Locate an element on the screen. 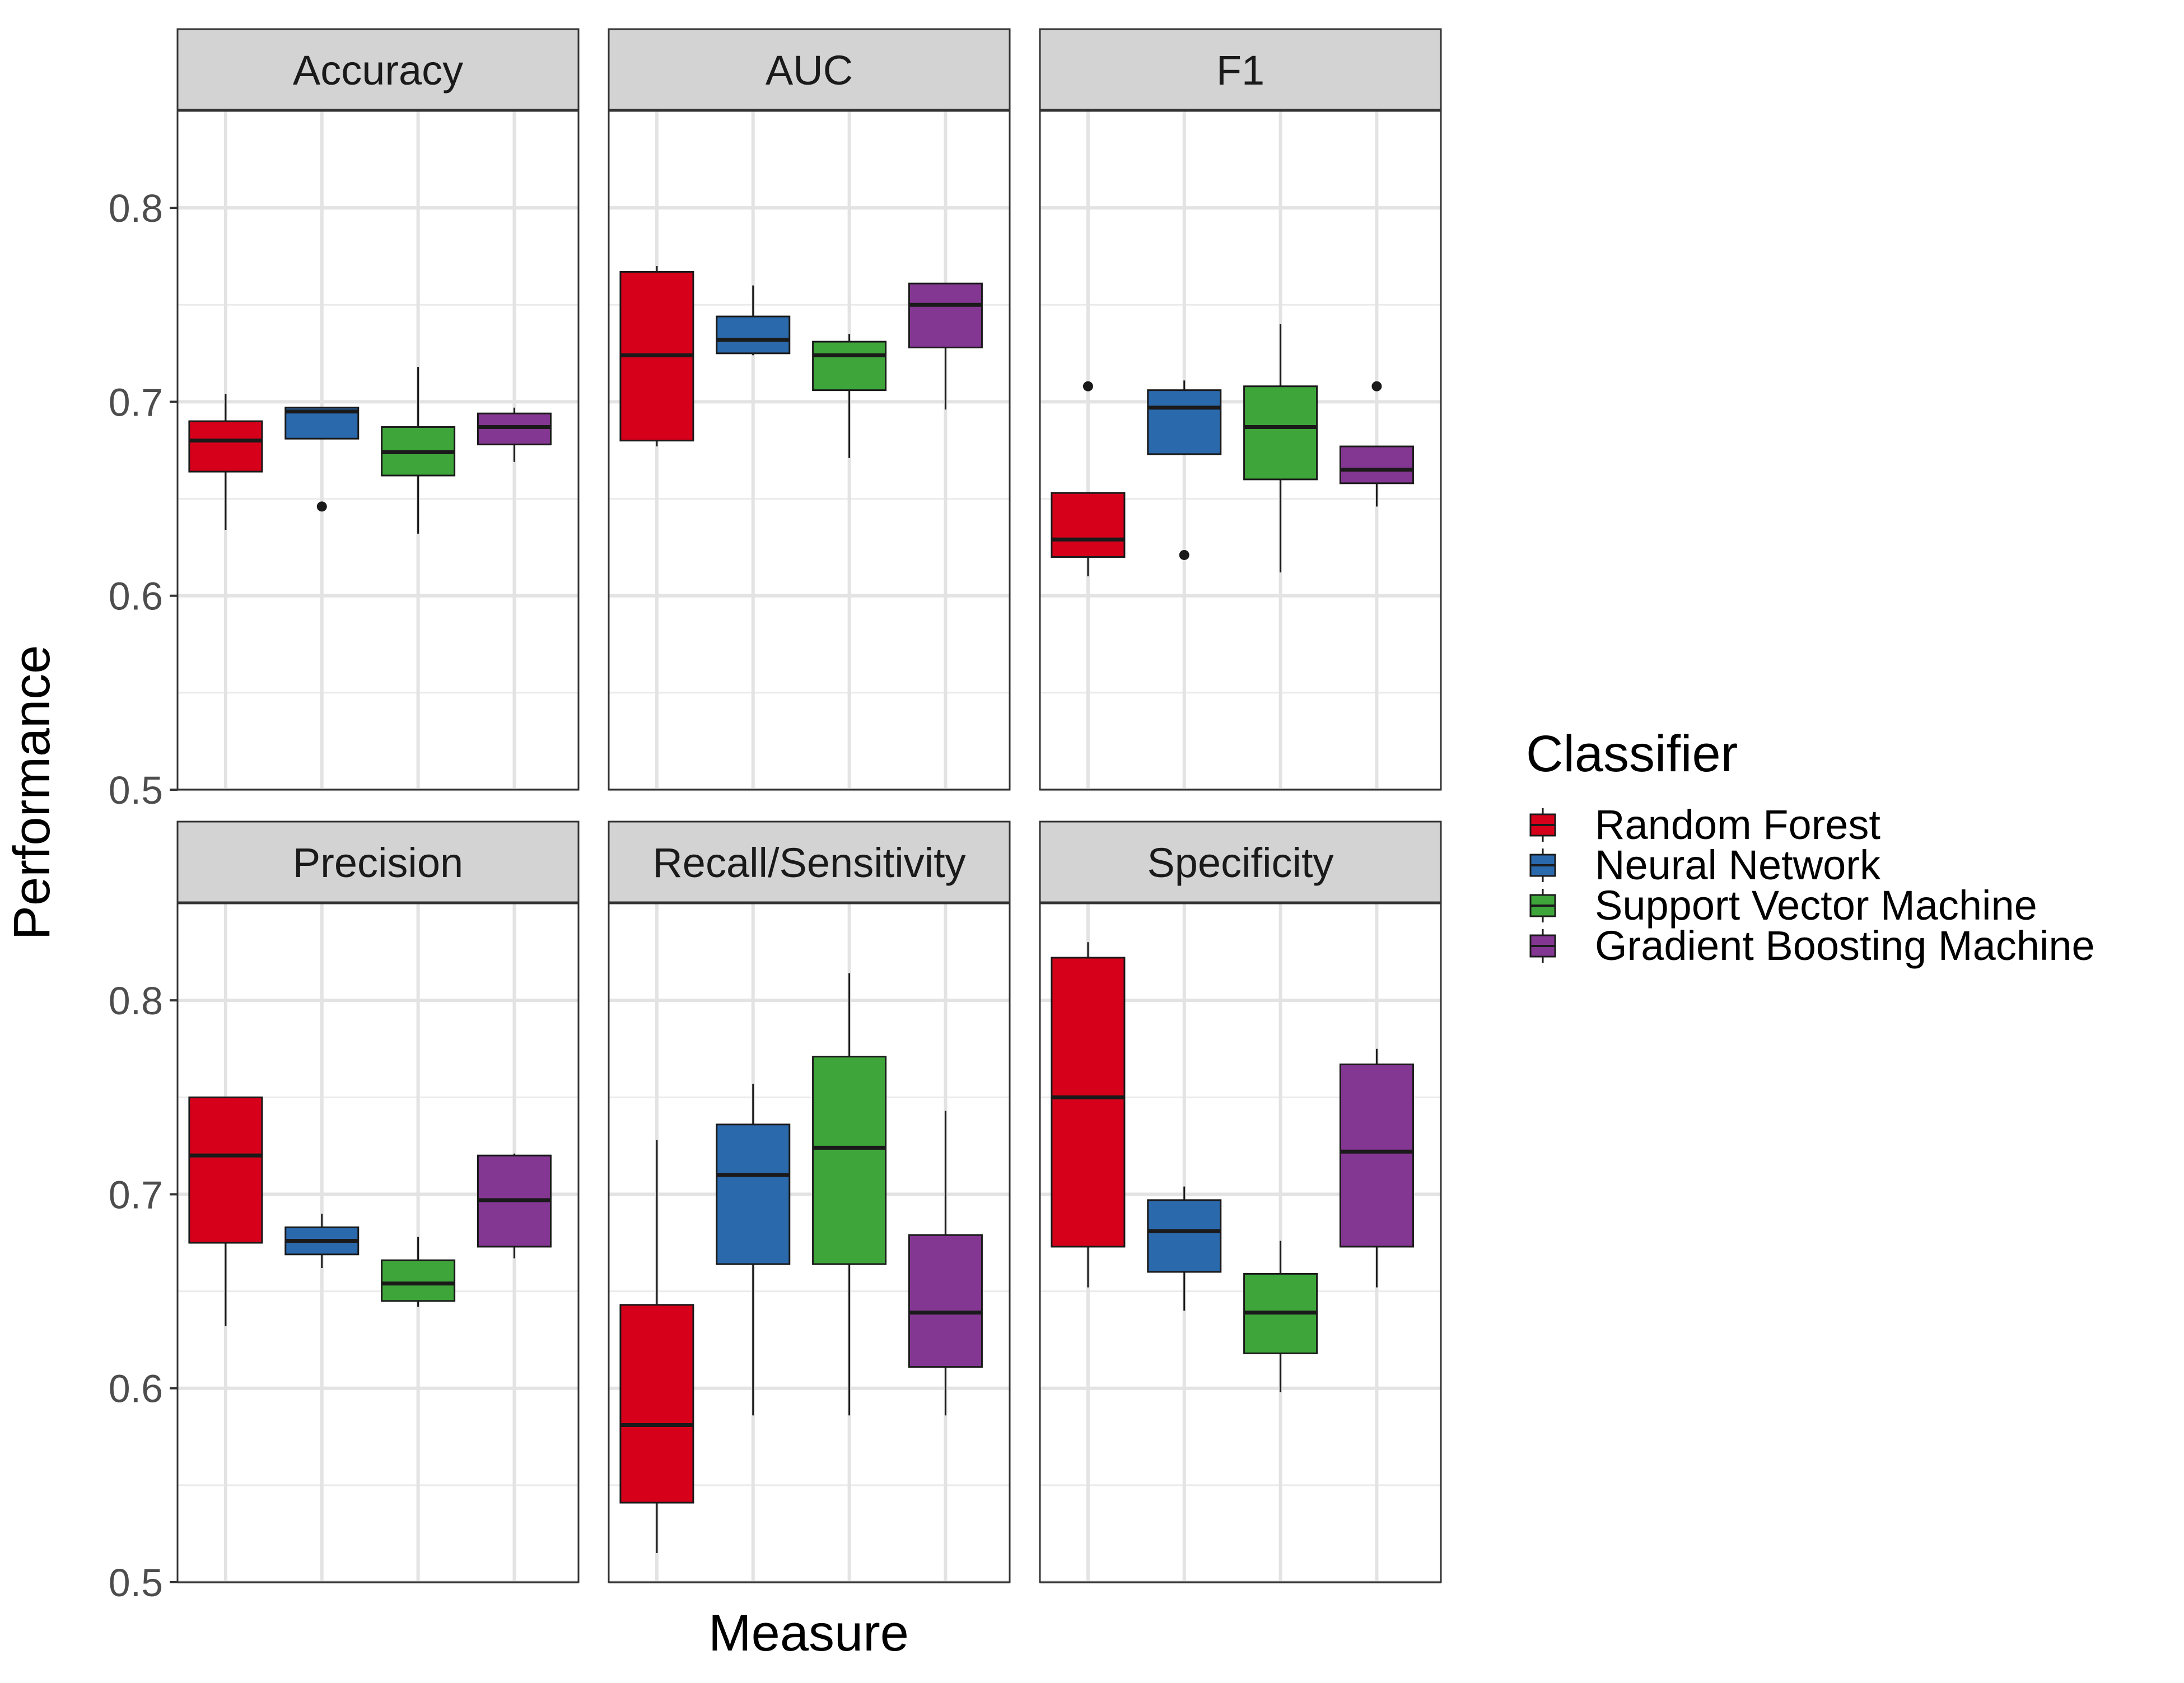 This screenshot has width=2184, height=1683. legend-item-gradient-boosting-machine: Gradient Boosting Machine is located at coordinates (1812, 946).